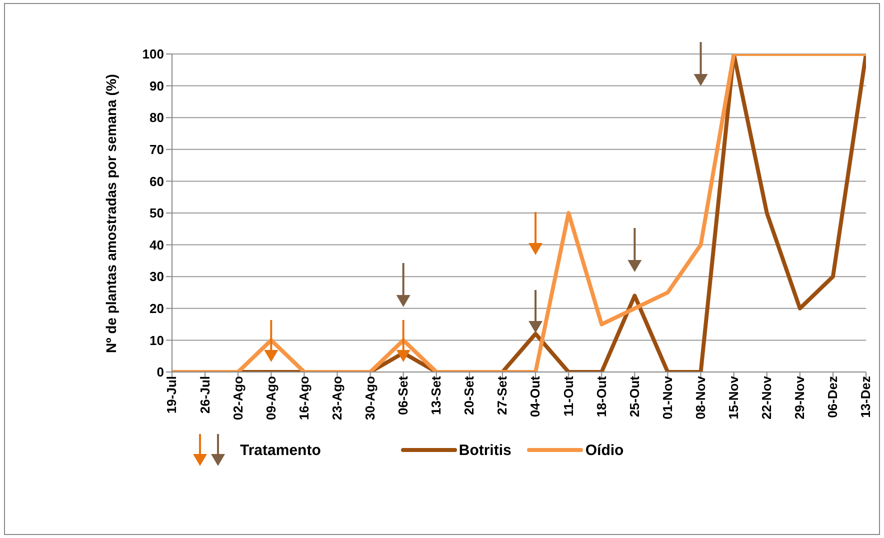  I want to click on y-tick-label: 40, so click(157, 244).